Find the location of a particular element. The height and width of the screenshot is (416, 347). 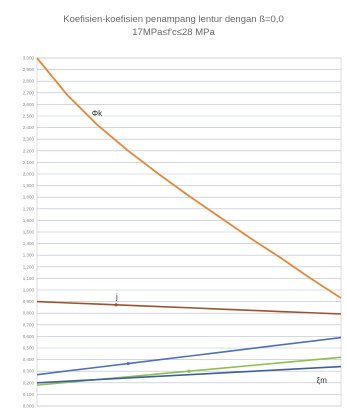

y-tick-label: 1,000 is located at coordinates (29, 290).